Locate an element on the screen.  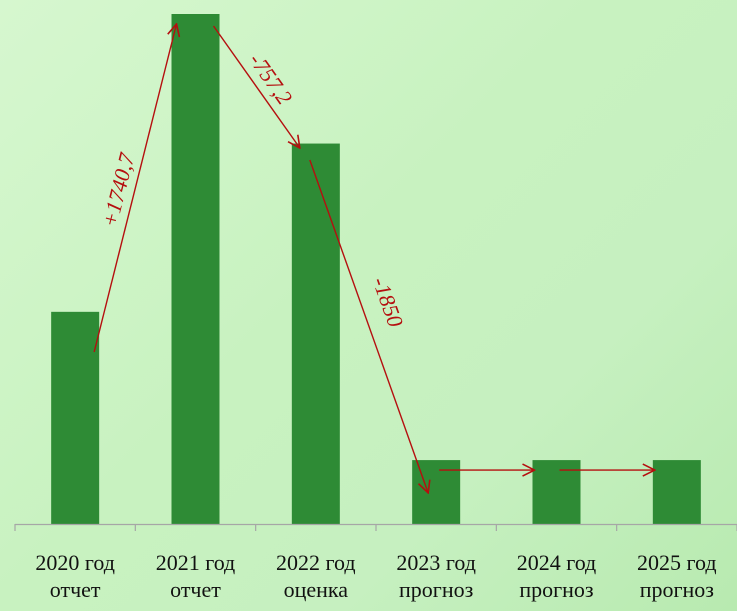
x-tick-label: 2025 год is located at coordinates (677, 562).